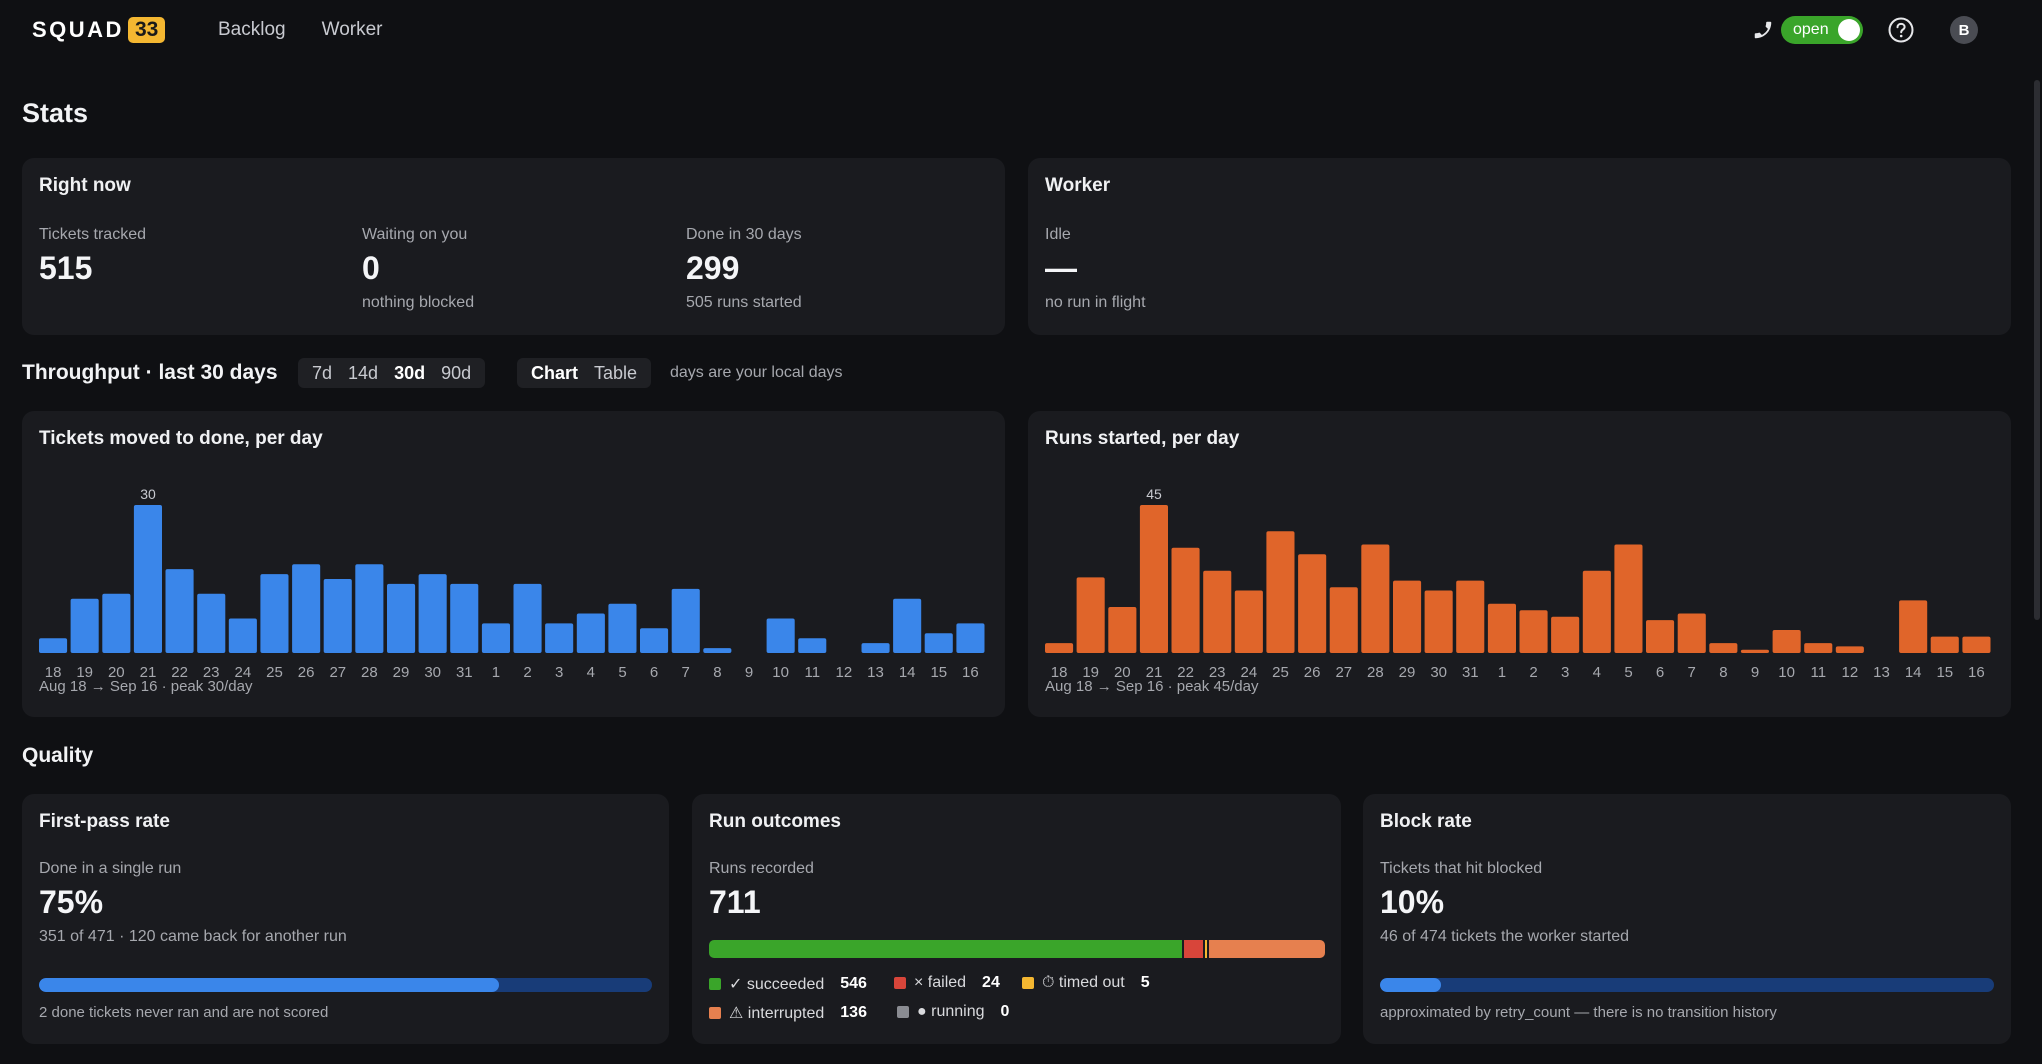 The image size is (2042, 1064). I want to click on worker-title: Worker, so click(1078, 185).